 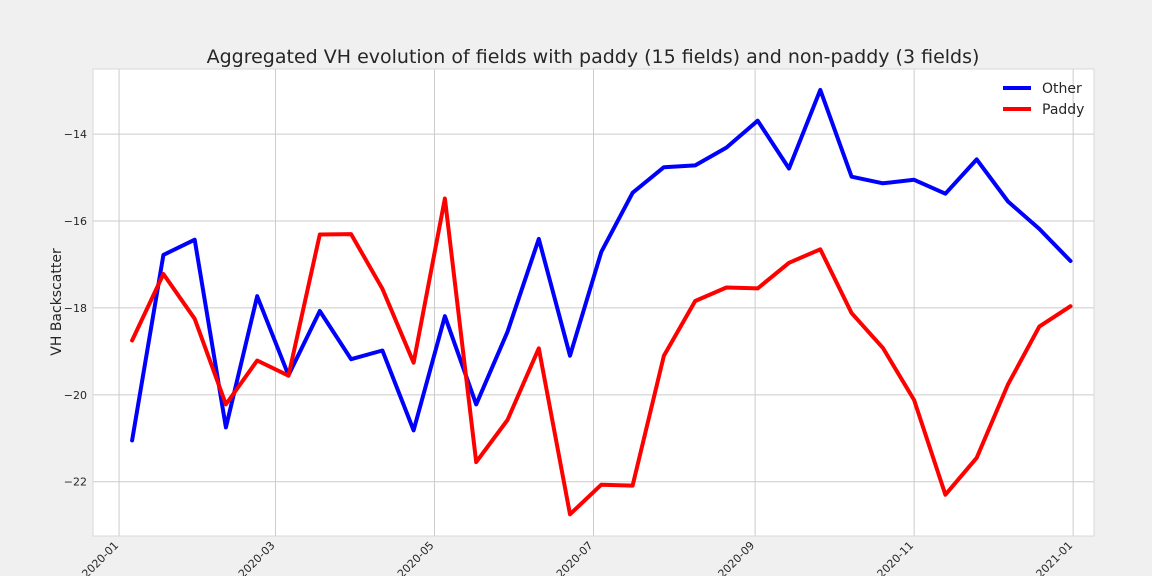 I want to click on y-tick-label: −20, so click(x=75, y=395).